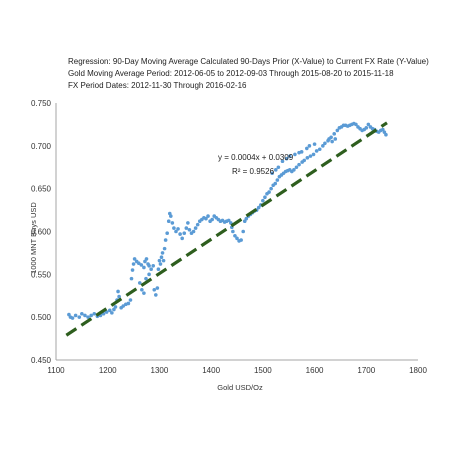 The width and height of the screenshot is (452, 452). I want to click on x-axis-label: Gold USD/Oz, so click(240, 387).